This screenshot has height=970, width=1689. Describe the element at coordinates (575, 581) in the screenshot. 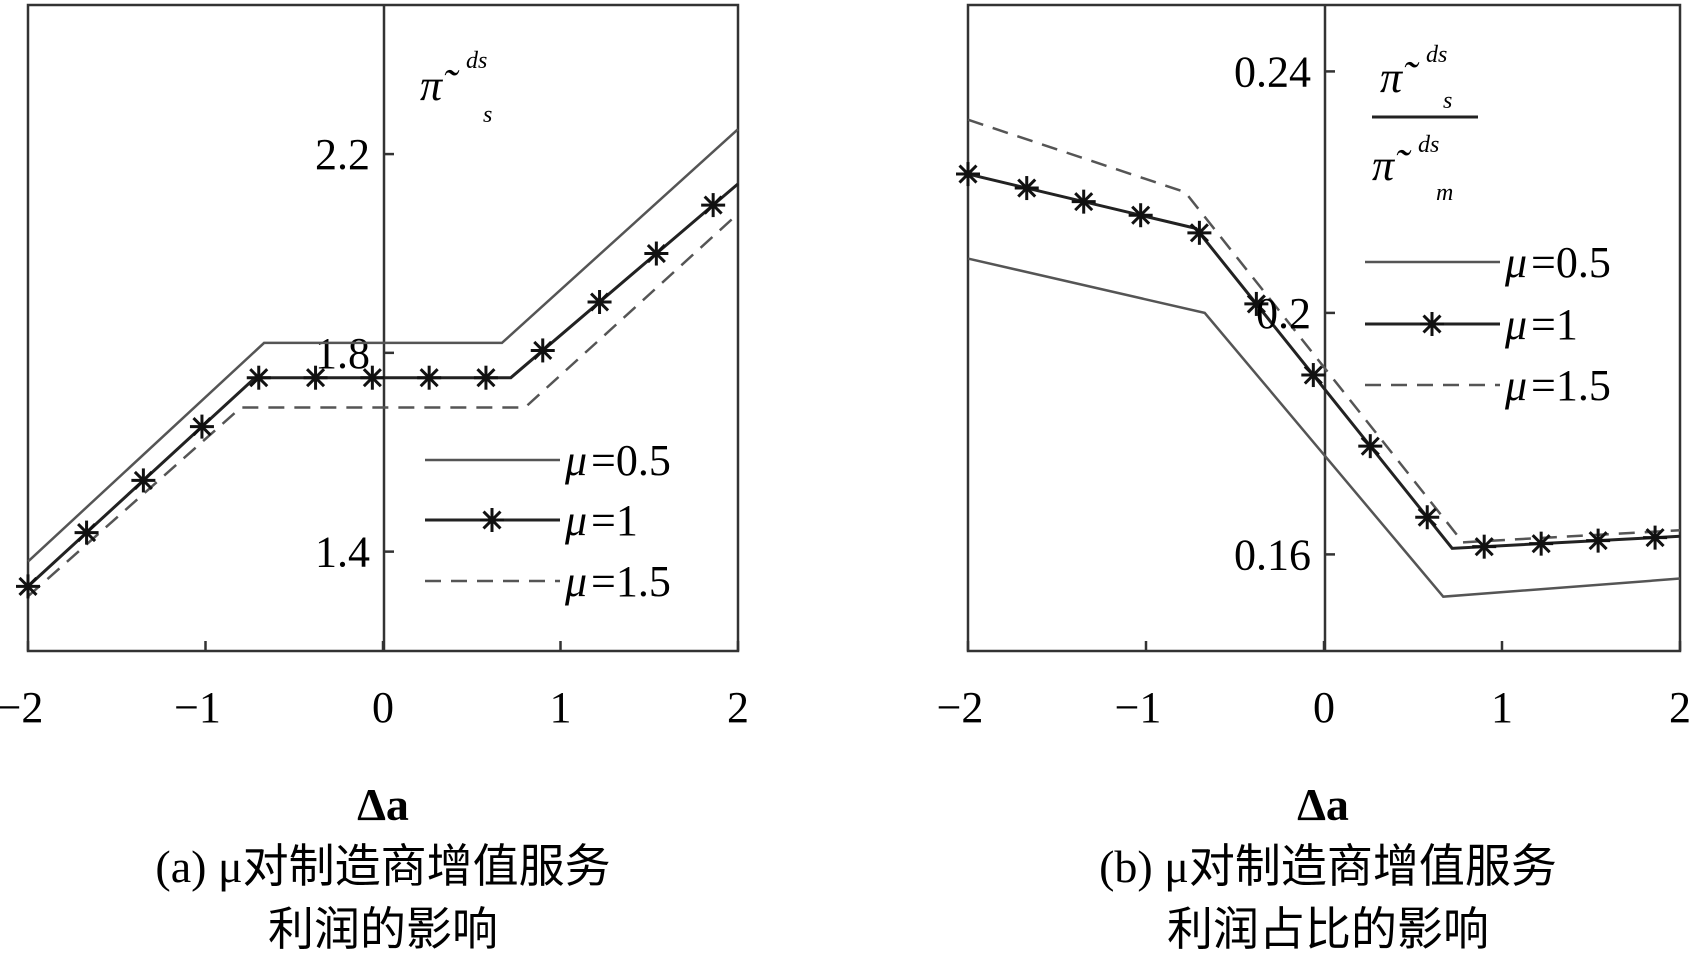

I see `legend-a-mu-2: μ` at that location.